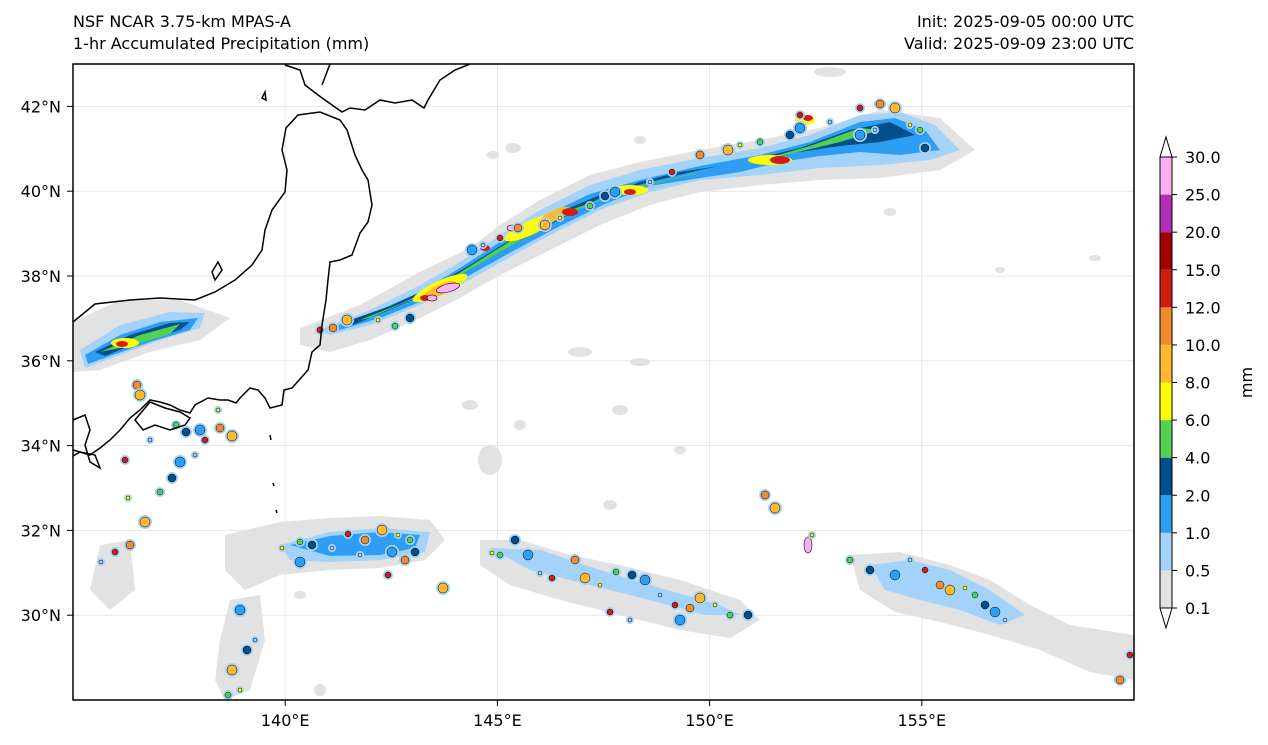  What do you see at coordinates (1246, 382) in the screenshot?
I see `colorbar-unit-label: mm` at bounding box center [1246, 382].